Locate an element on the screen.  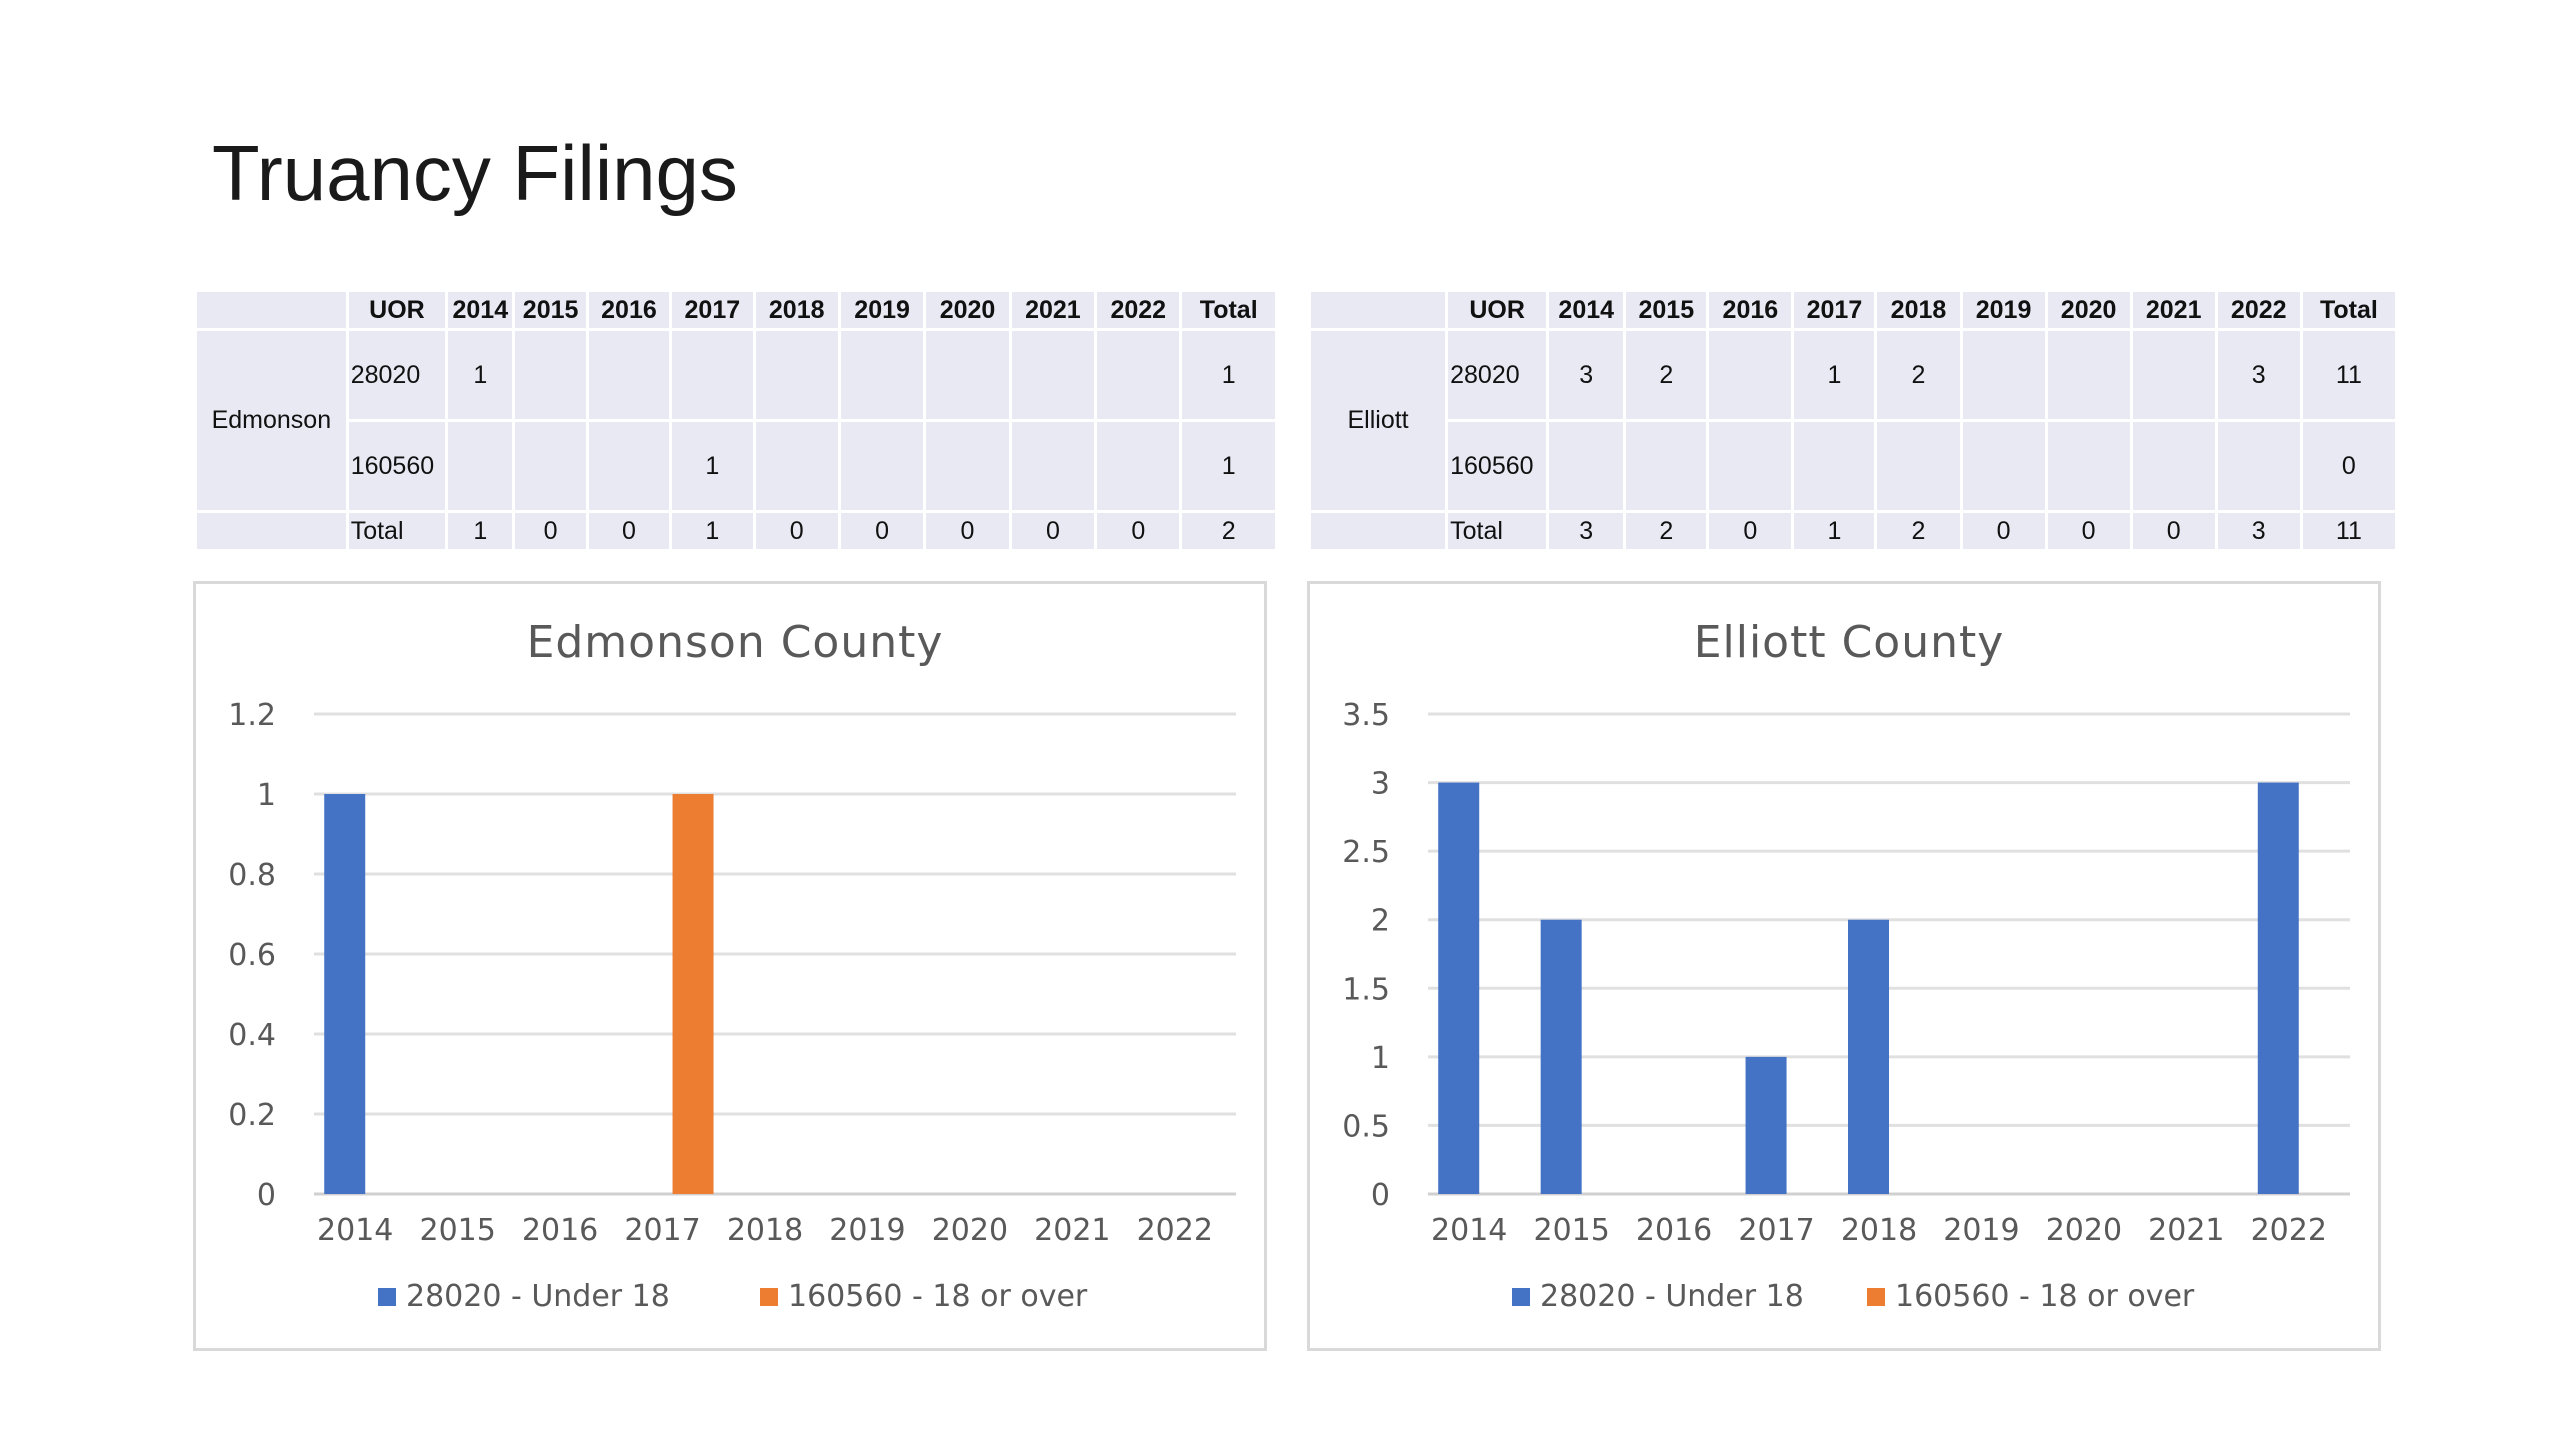
table-cell: 11 is located at coordinates (2348, 375).